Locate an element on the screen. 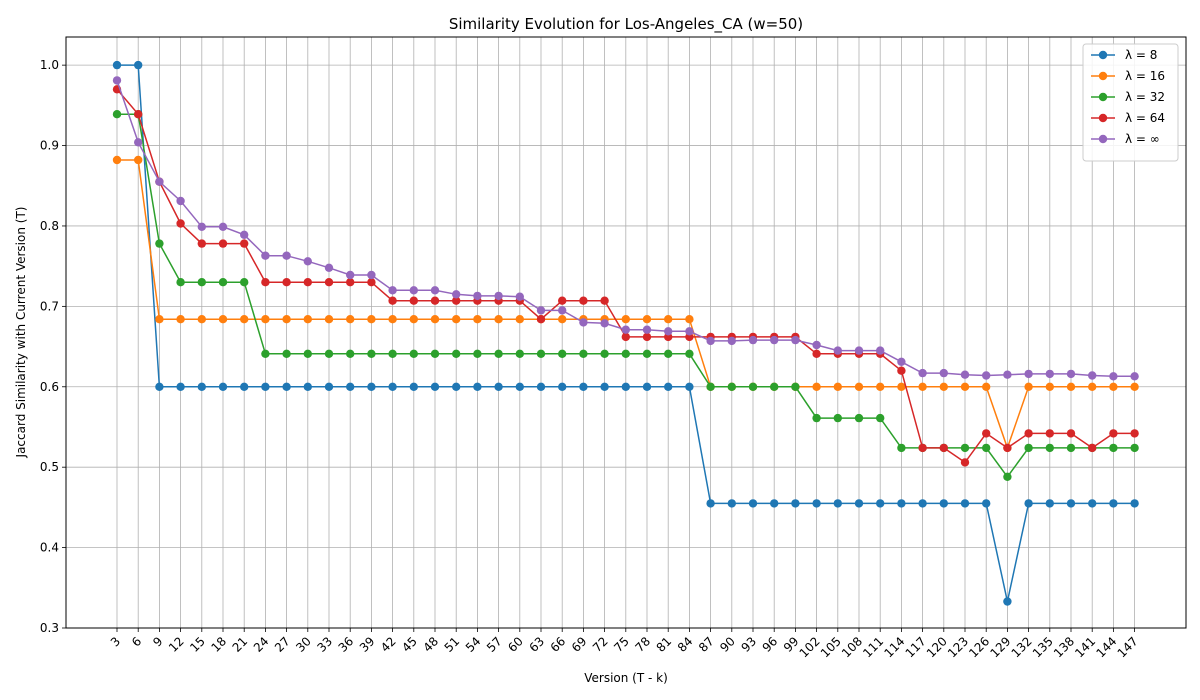  x-tick-label: 141 is located at coordinates (1085, 647).